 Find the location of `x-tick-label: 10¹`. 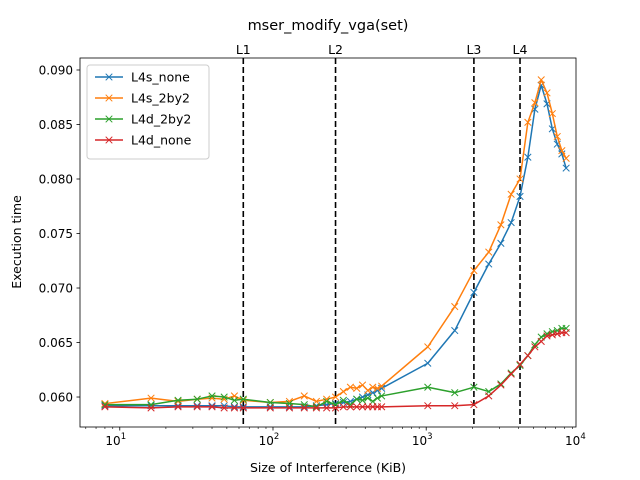

x-tick-label: 10¹ is located at coordinates (115, 440).